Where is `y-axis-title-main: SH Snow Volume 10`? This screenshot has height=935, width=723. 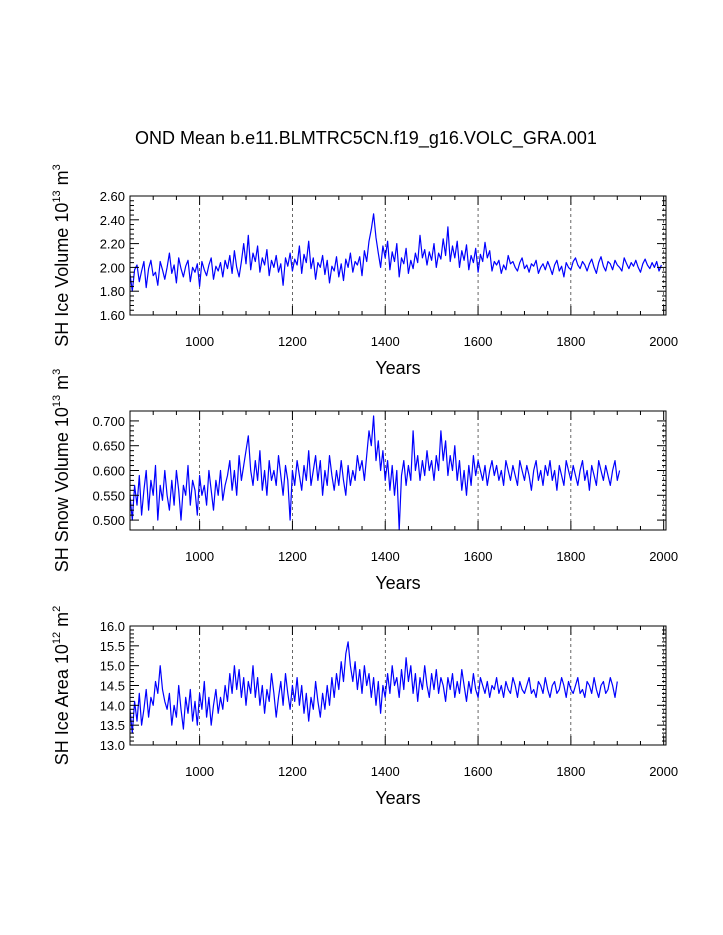 y-axis-title-main: SH Snow Volume 10 is located at coordinates (62, 489).